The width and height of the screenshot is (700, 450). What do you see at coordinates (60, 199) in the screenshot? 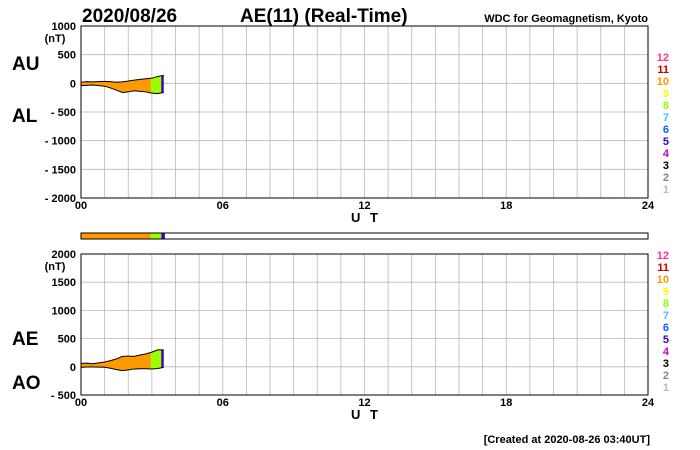
I see `y-tick-label: - 2000` at bounding box center [60, 199].